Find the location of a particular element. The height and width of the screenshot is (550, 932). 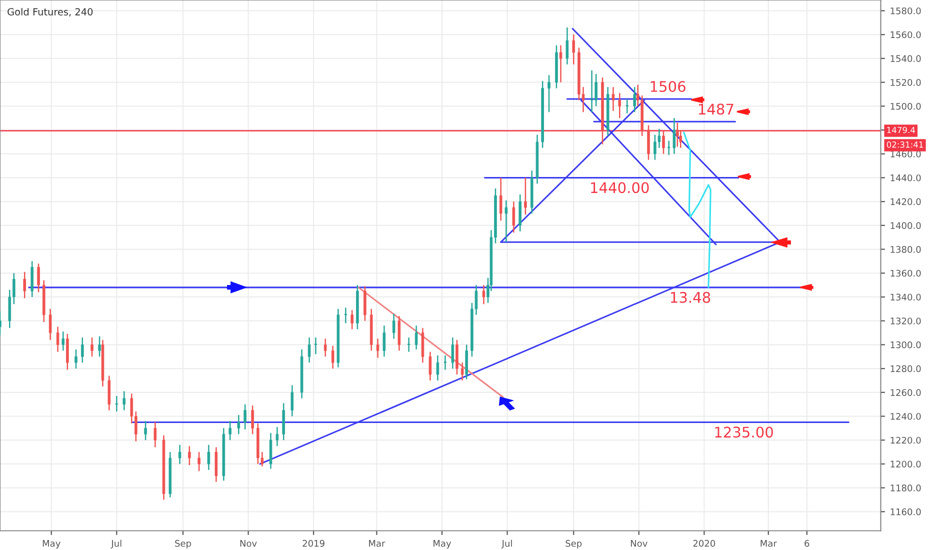

annotation: 1235.00 is located at coordinates (744, 432).